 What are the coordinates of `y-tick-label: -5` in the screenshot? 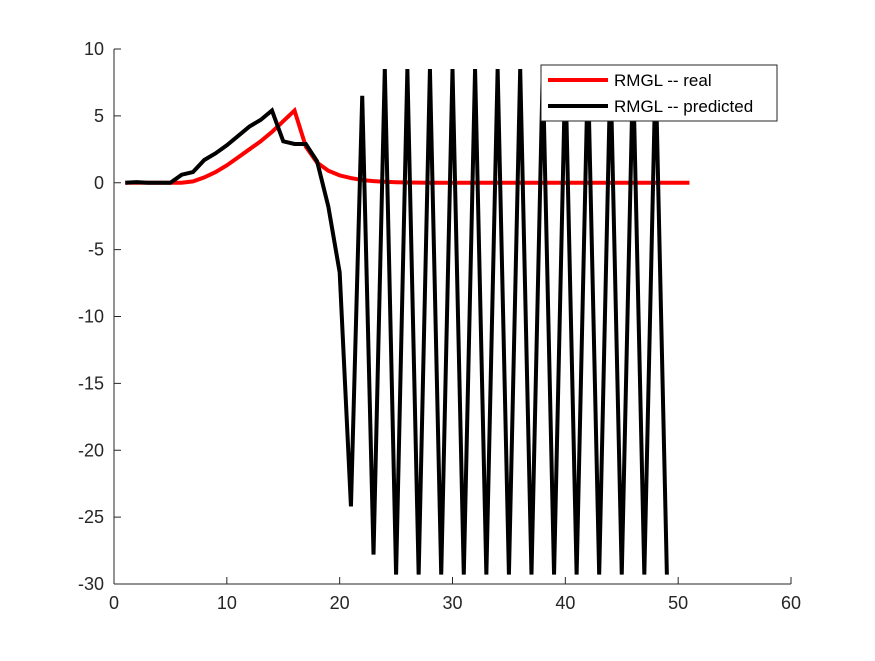 It's located at (96, 250).